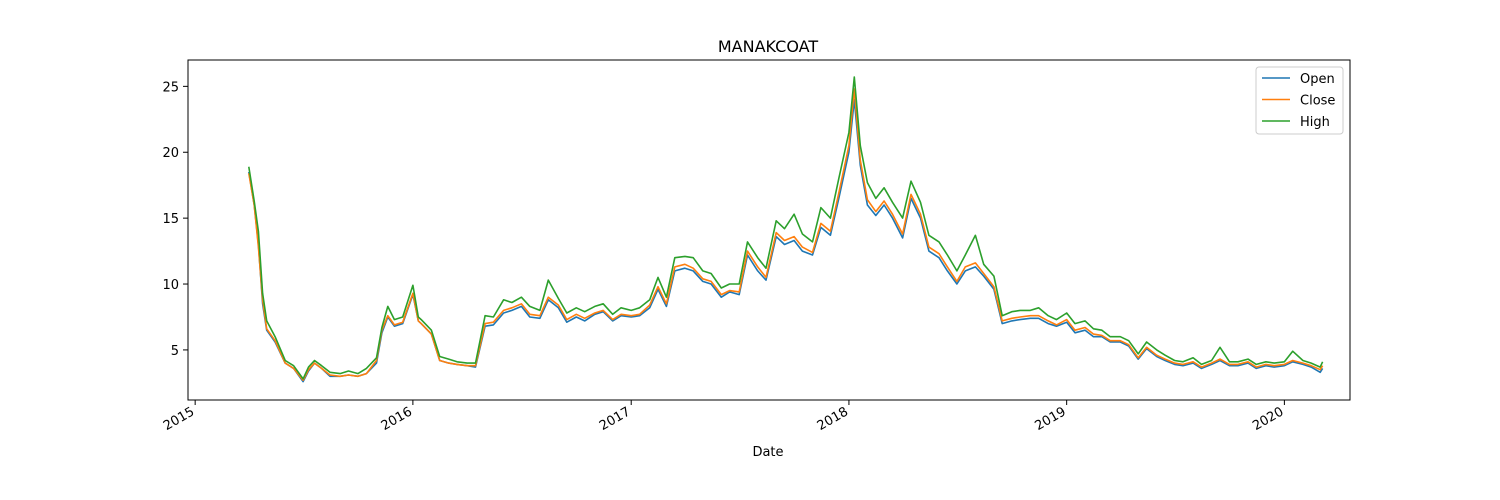 Image resolution: width=1500 pixels, height=500 pixels. Describe the element at coordinates (170, 285) in the screenshot. I see `y-tick-label-10: 10` at that location.